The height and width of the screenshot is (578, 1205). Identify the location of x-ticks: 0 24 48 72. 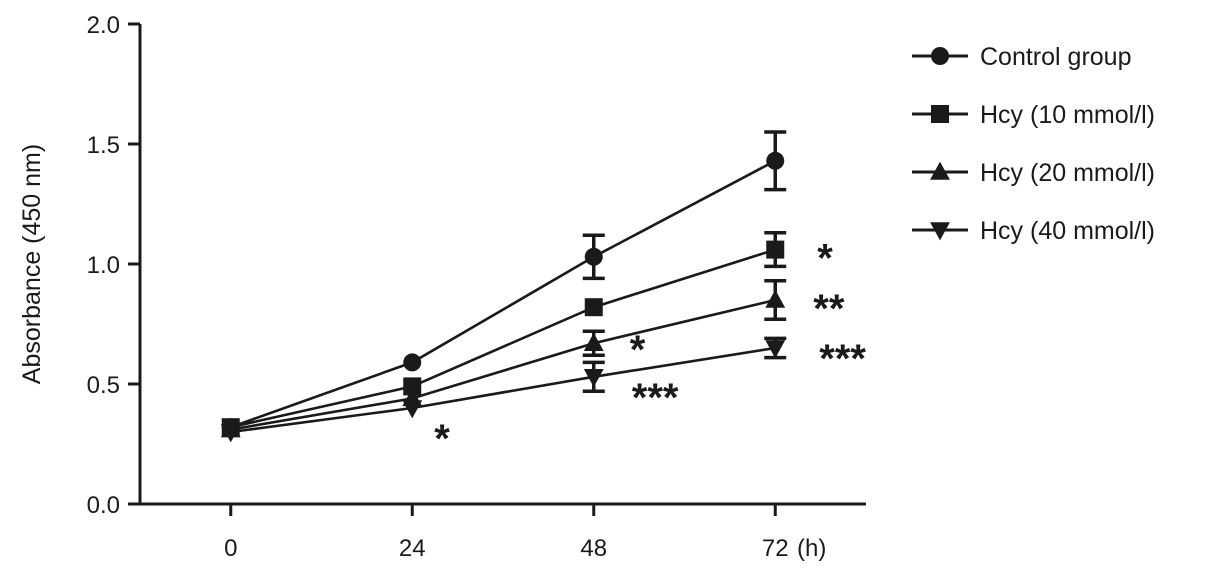
(506, 533).